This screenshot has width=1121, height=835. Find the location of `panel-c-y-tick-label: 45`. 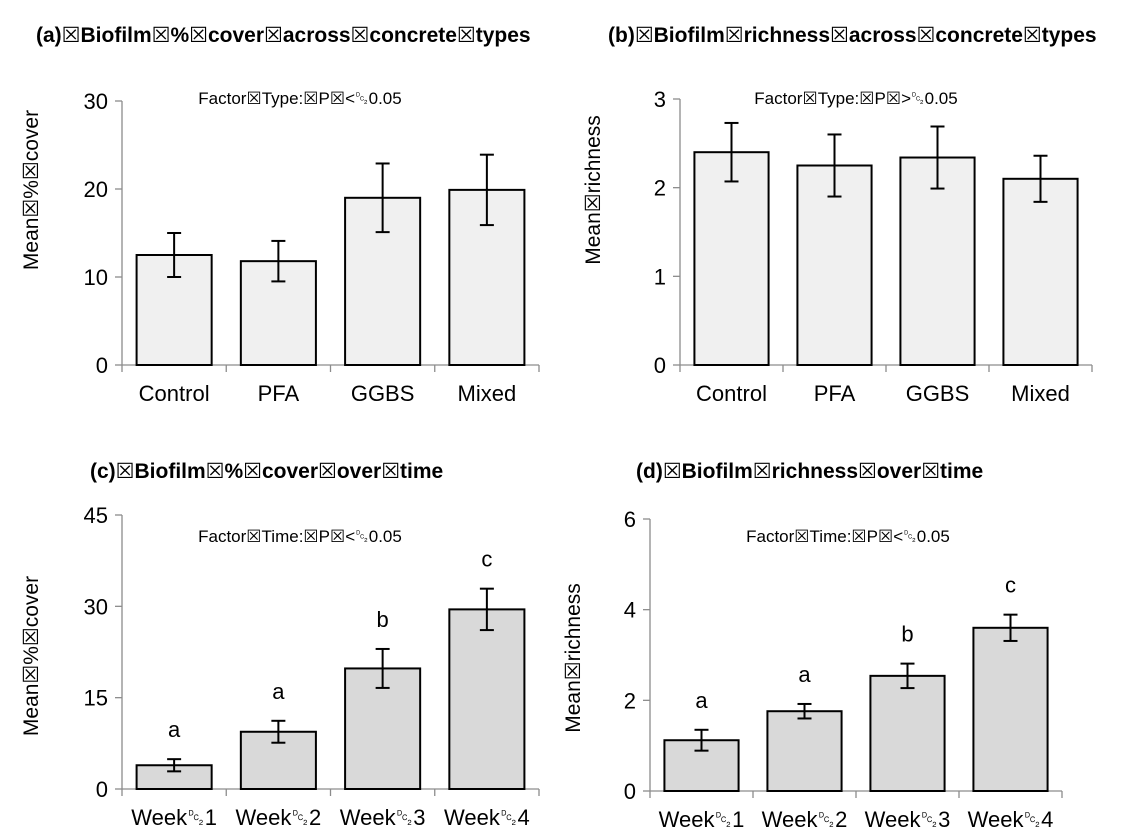

panel-c-y-tick-label: 45 is located at coordinates (96, 515).